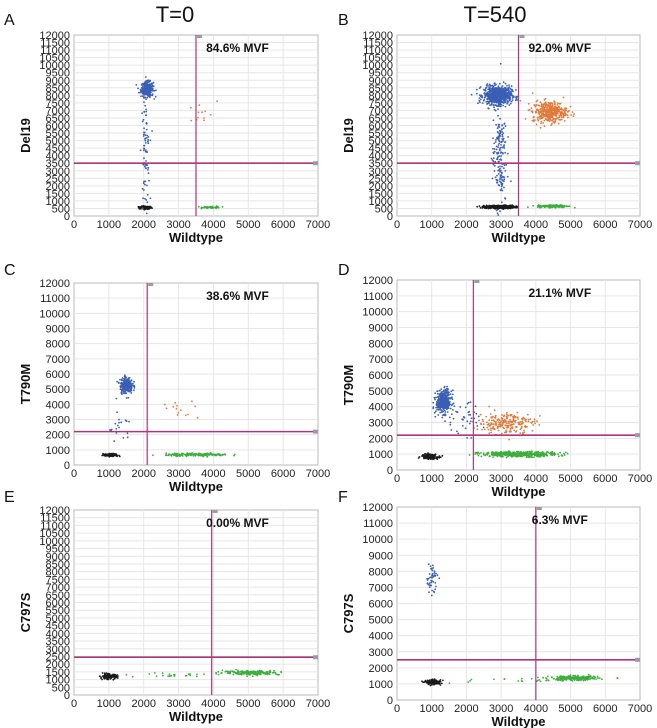 This screenshot has height=728, width=657. I want to click on x-tick-label: 7000, so click(318, 474).